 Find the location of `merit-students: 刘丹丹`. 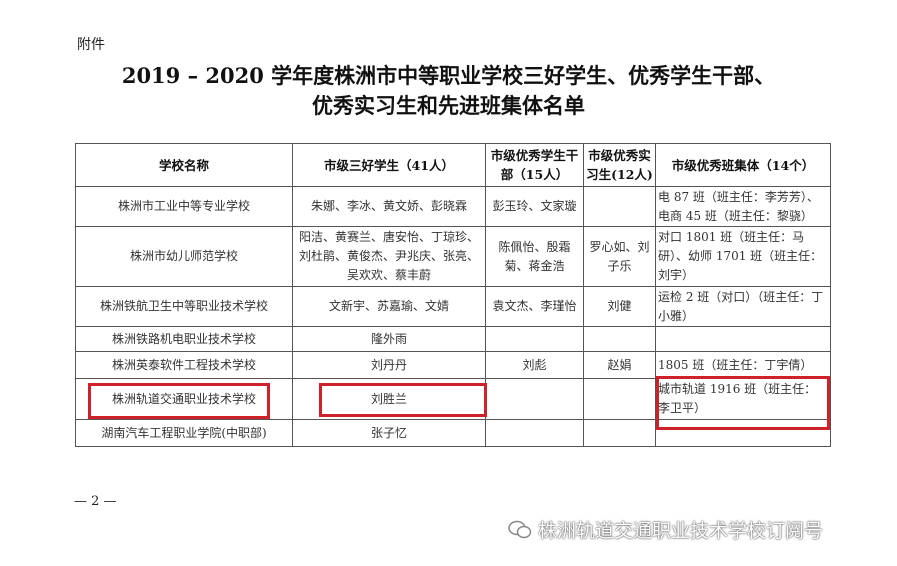

merit-students: 刘丹丹 is located at coordinates (389, 365).